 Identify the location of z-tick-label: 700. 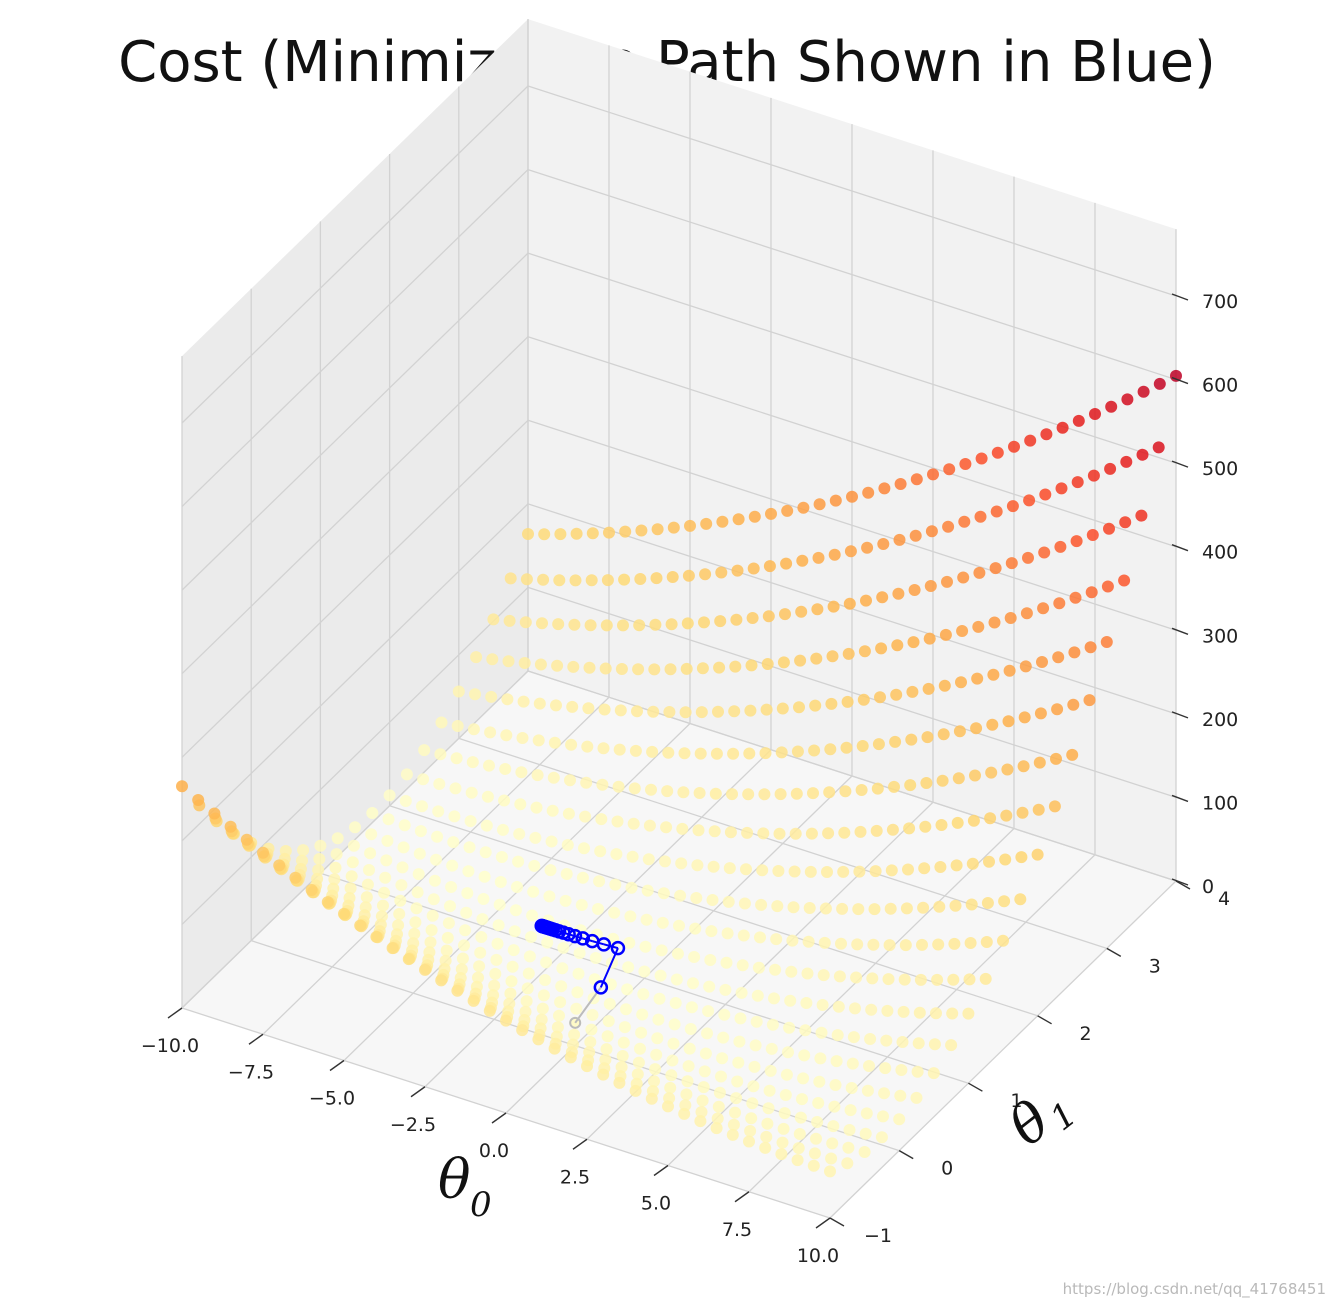
(1220, 302).